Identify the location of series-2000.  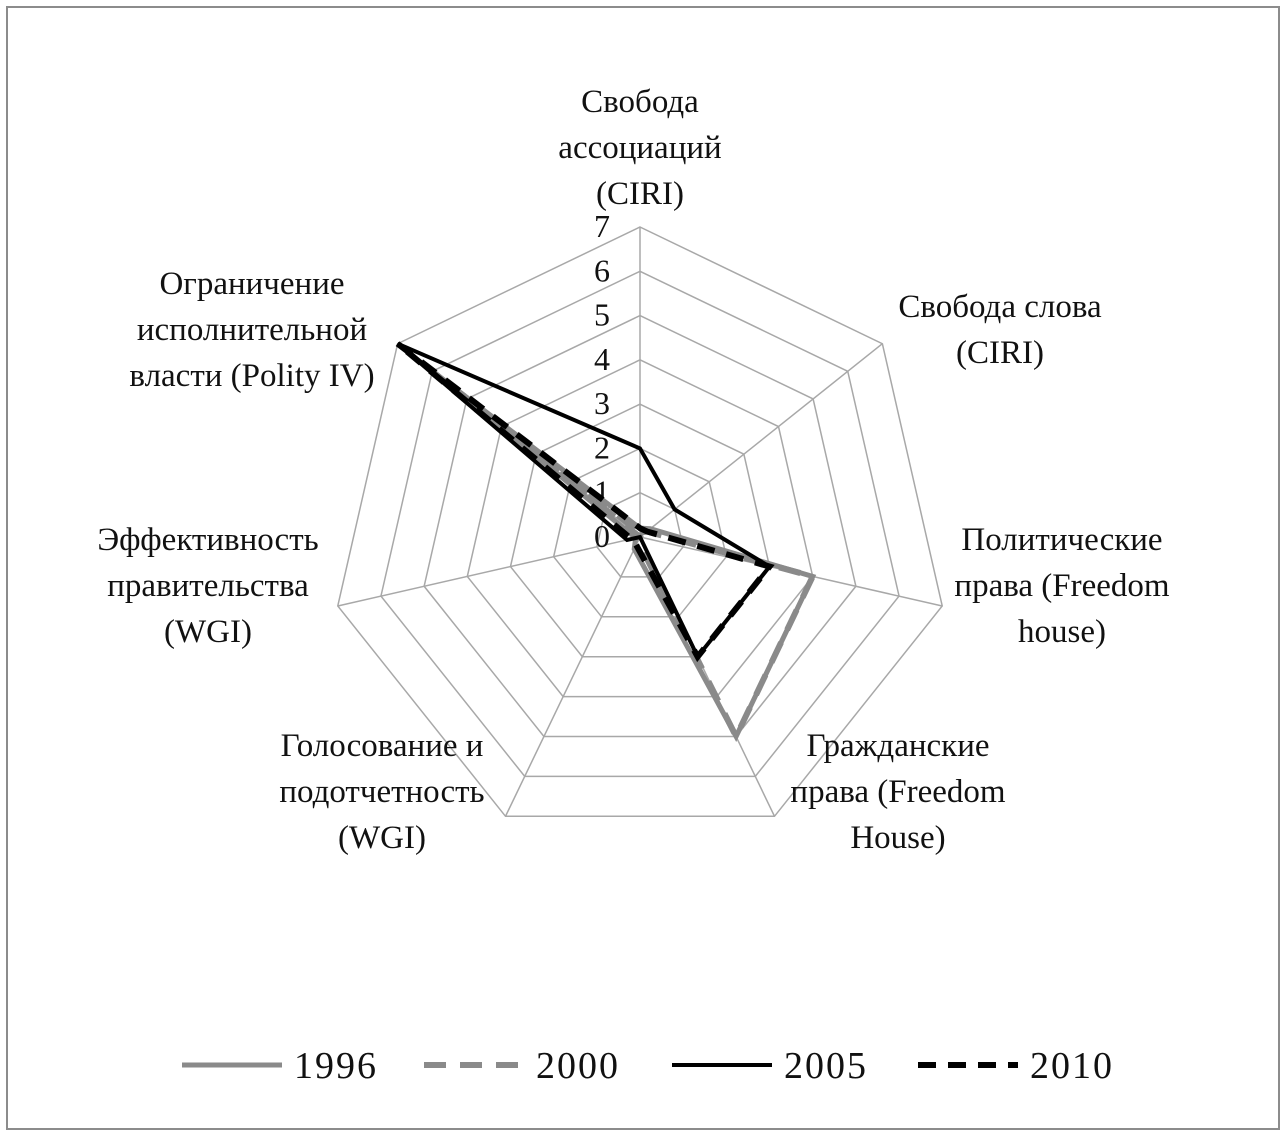
(623, 556).